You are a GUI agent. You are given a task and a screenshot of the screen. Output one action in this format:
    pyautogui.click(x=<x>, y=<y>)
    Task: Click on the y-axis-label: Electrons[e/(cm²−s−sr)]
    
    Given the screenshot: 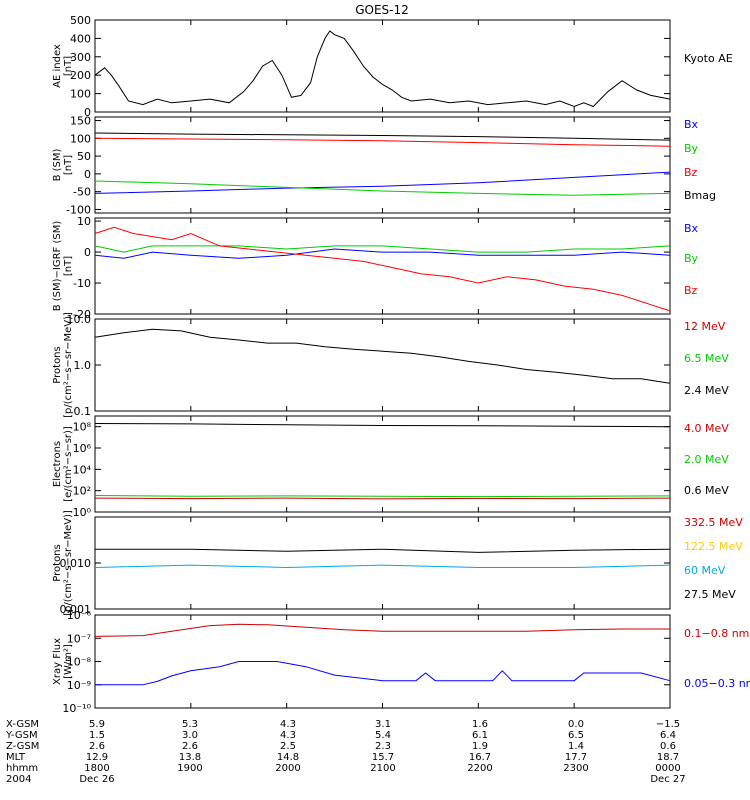 What is the action you would take?
    pyautogui.click(x=63, y=464)
    